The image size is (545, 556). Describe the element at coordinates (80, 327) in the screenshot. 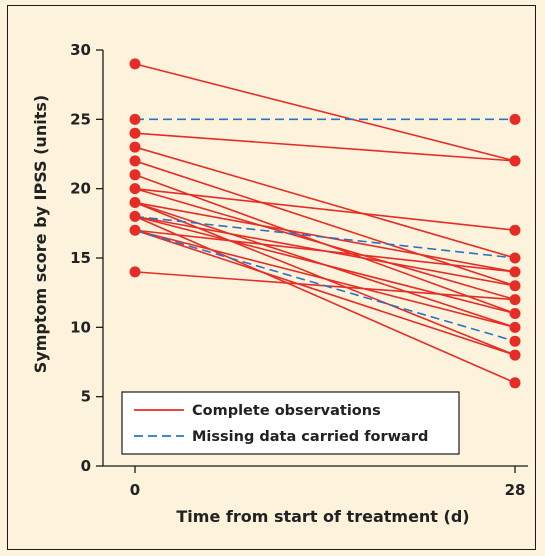

I see `y-tick-label: 10` at that location.